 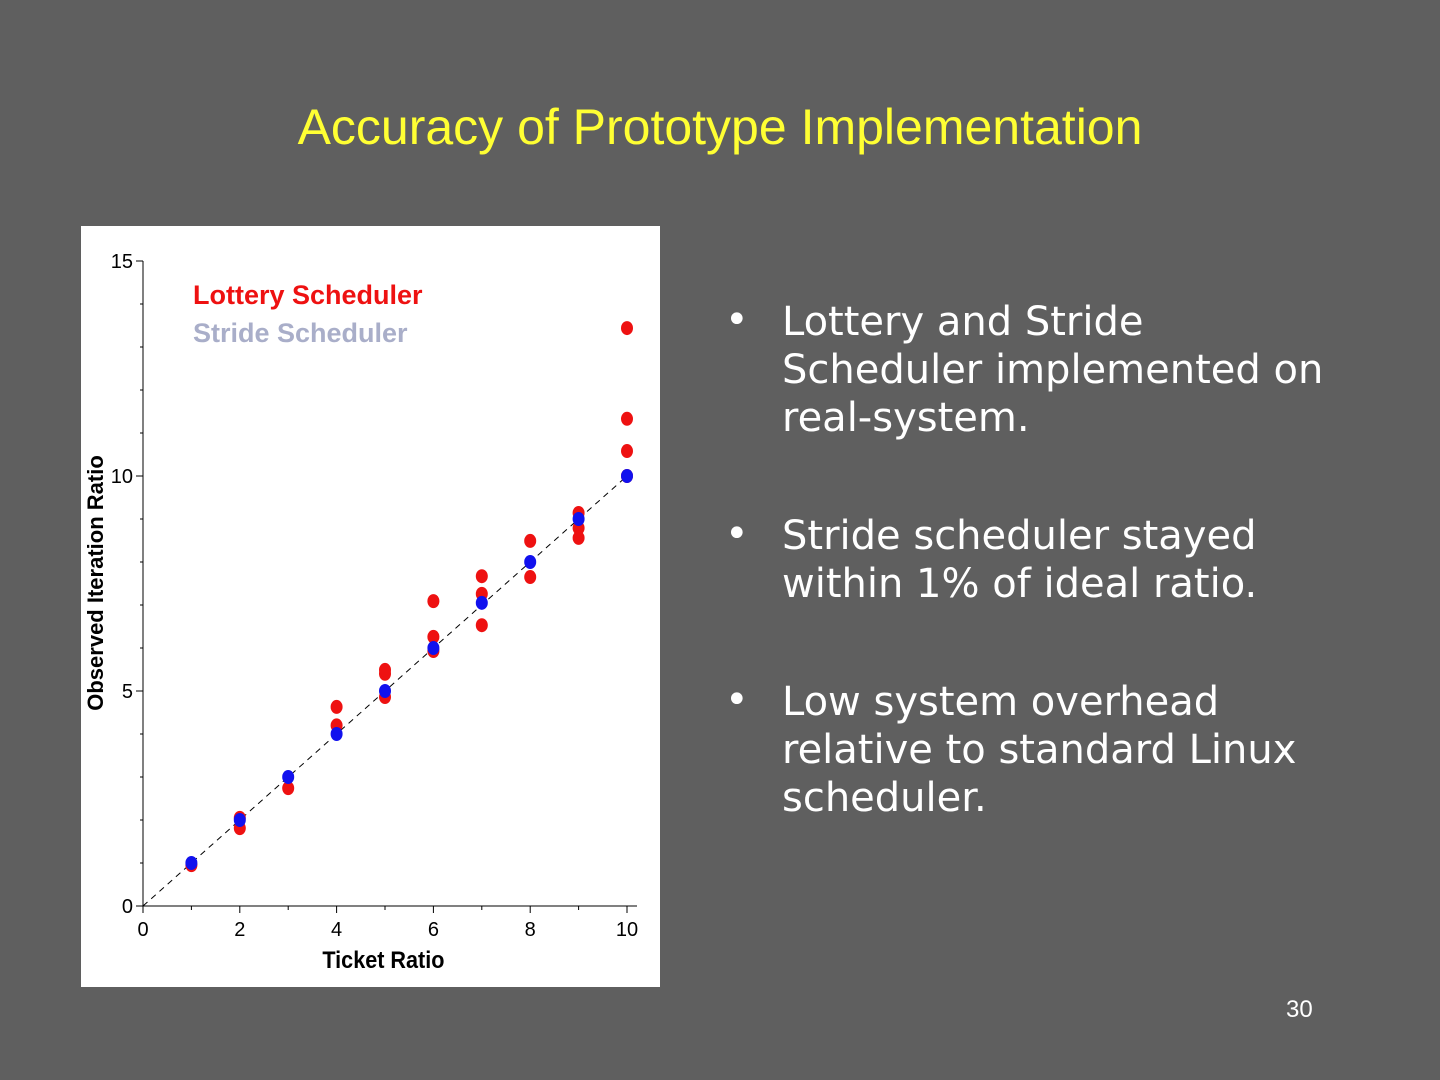 I want to click on x-tick-label: 0, so click(x=142, y=930).